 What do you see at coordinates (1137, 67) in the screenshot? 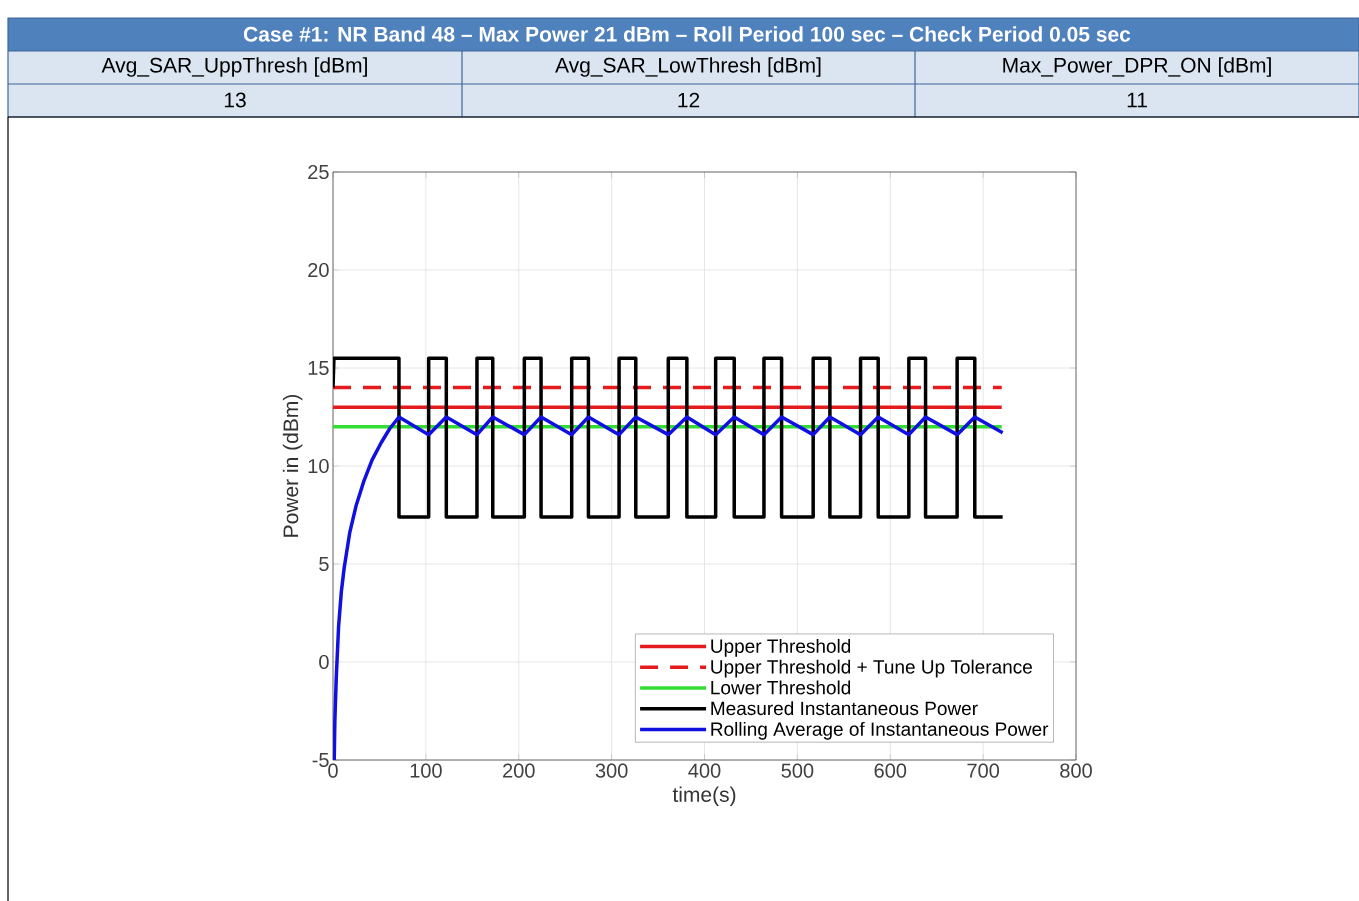
I see `text: Max_Power_DPR_ON [dBm]` at bounding box center [1137, 67].